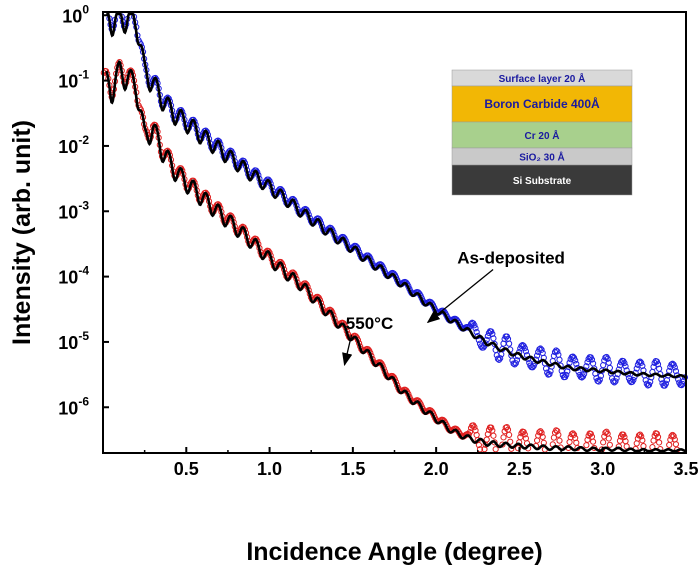  I want to click on y-tick-label: 10⁻³, so click(73, 210).